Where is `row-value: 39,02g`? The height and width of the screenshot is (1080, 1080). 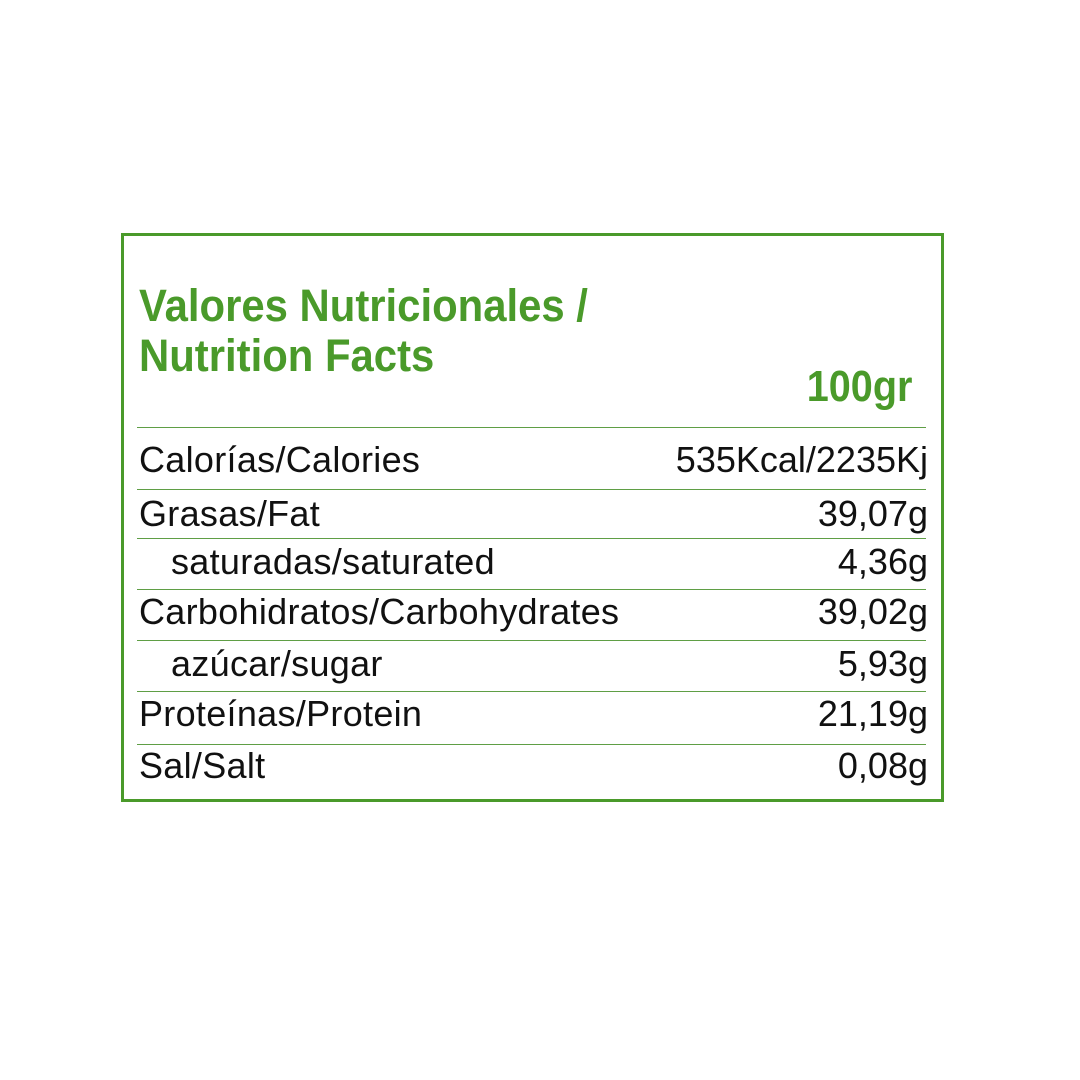 row-value: 39,02g is located at coordinates (872, 611).